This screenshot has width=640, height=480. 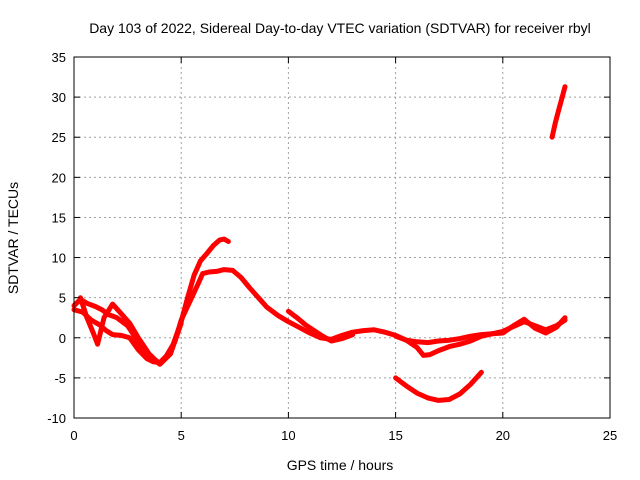 I want to click on y-axis-label: SDTVAR / TECUs, so click(x=13, y=238).